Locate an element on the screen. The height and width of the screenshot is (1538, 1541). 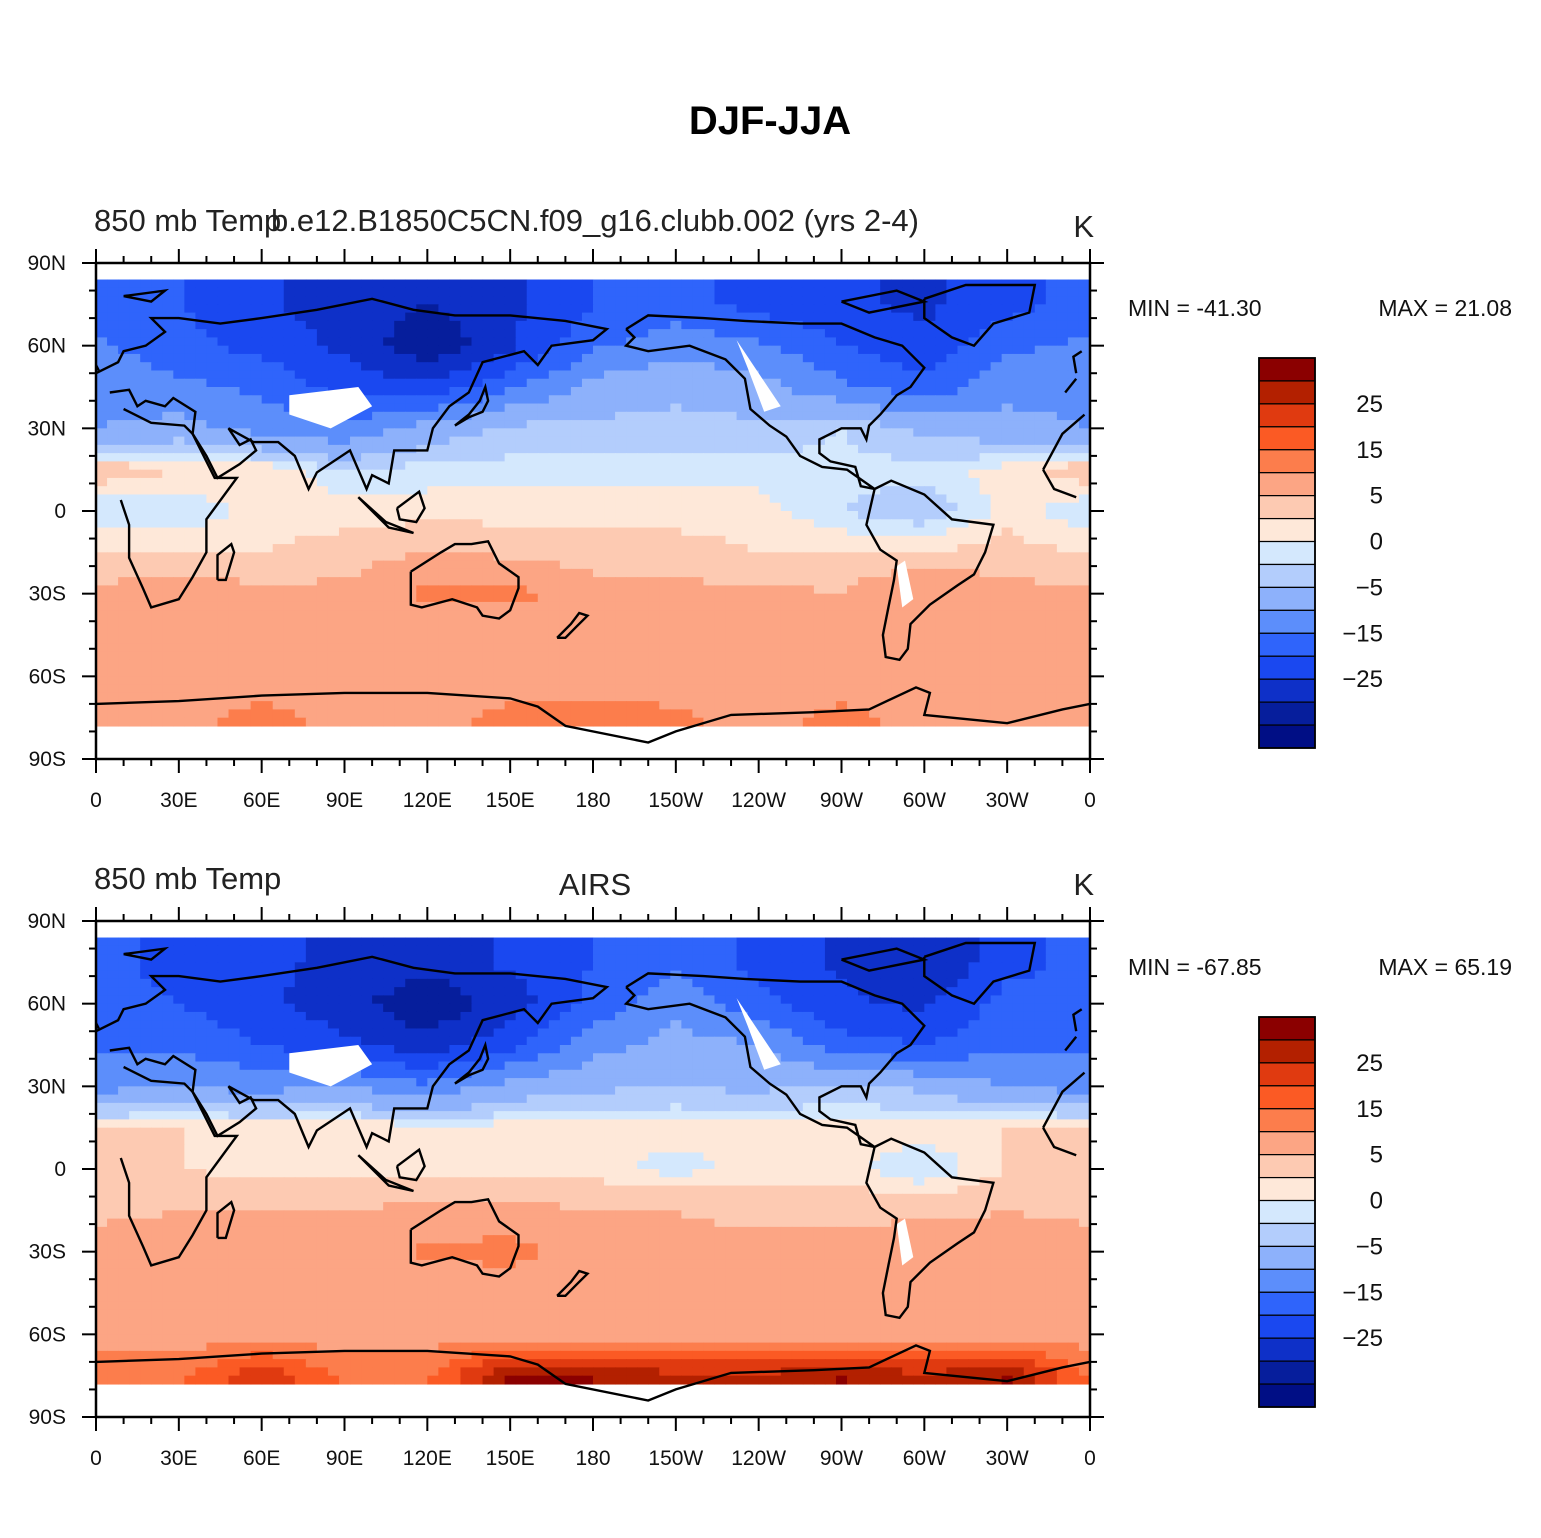
lon-tick-label: 0 is located at coordinates (96, 800).